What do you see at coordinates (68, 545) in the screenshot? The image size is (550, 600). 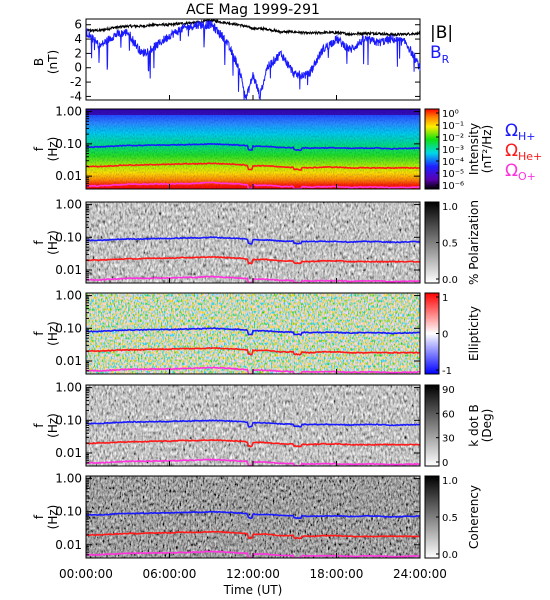 I see `coherency-ytick-label: 0.01` at bounding box center [68, 545].